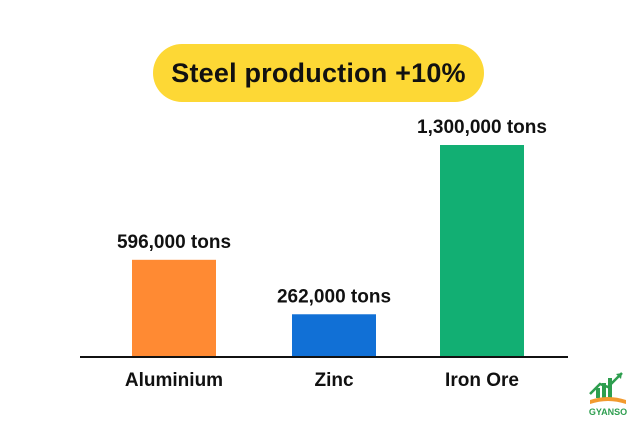 This screenshot has height=427, width=640. I want to click on chart-title: Steel production +10%, so click(318, 72).